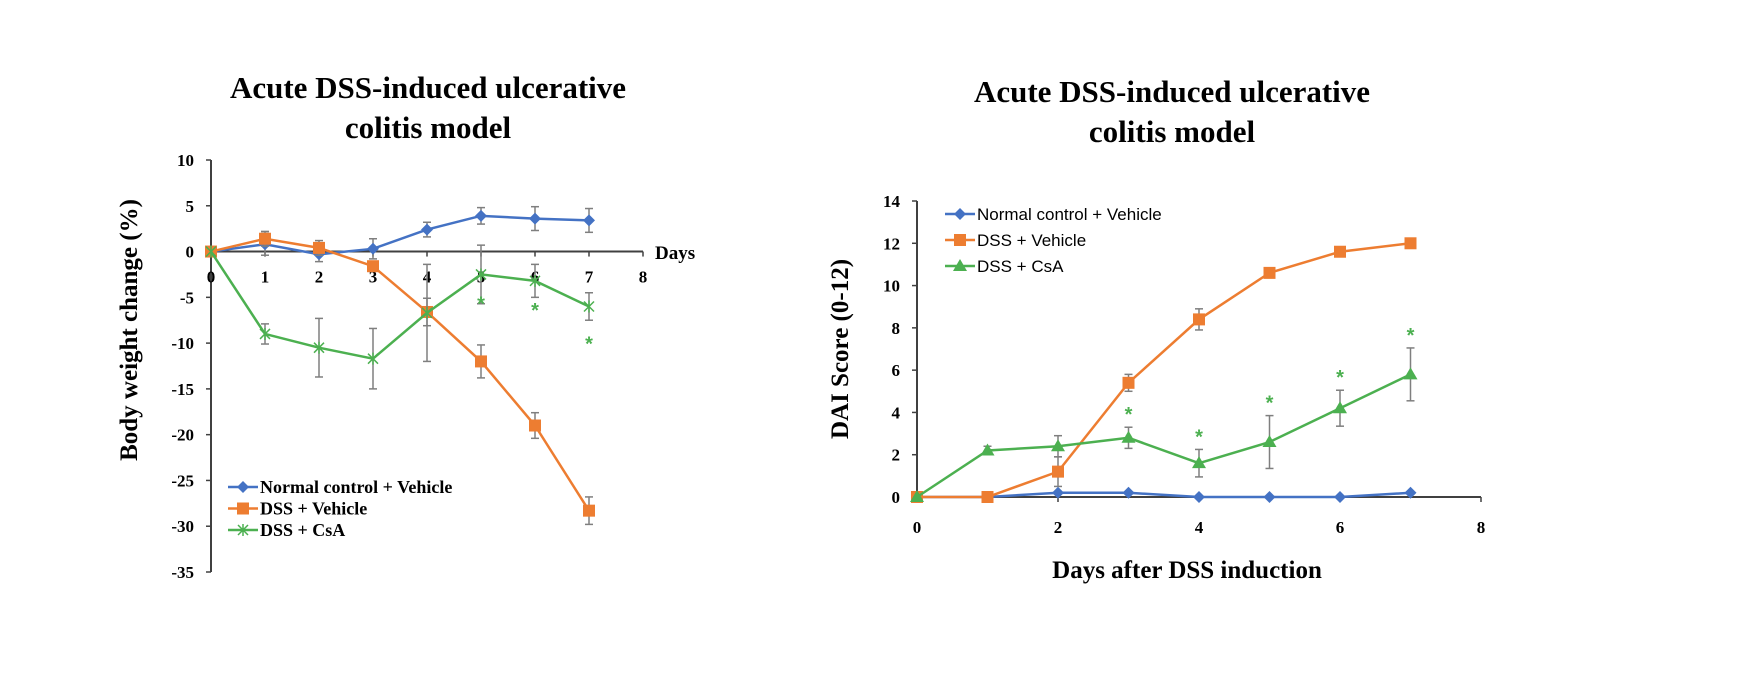  Describe the element at coordinates (960, 265) in the screenshot. I see `legend-marker-triangle` at that location.